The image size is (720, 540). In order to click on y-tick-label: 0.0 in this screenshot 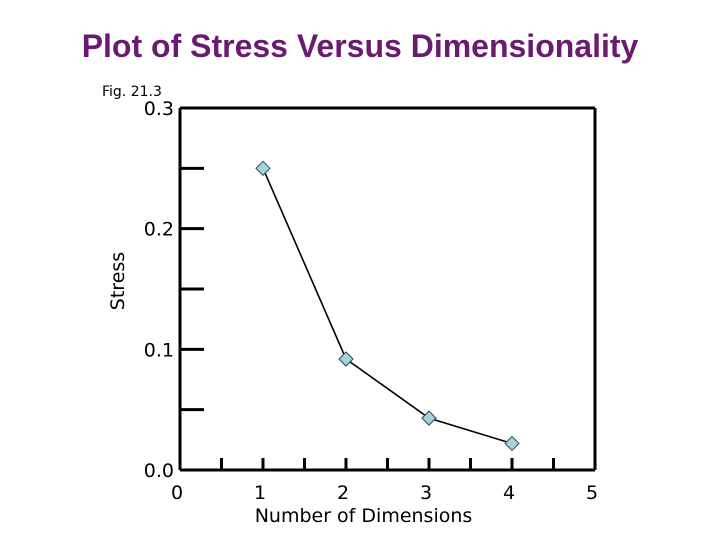, I will do `click(159, 471)`.